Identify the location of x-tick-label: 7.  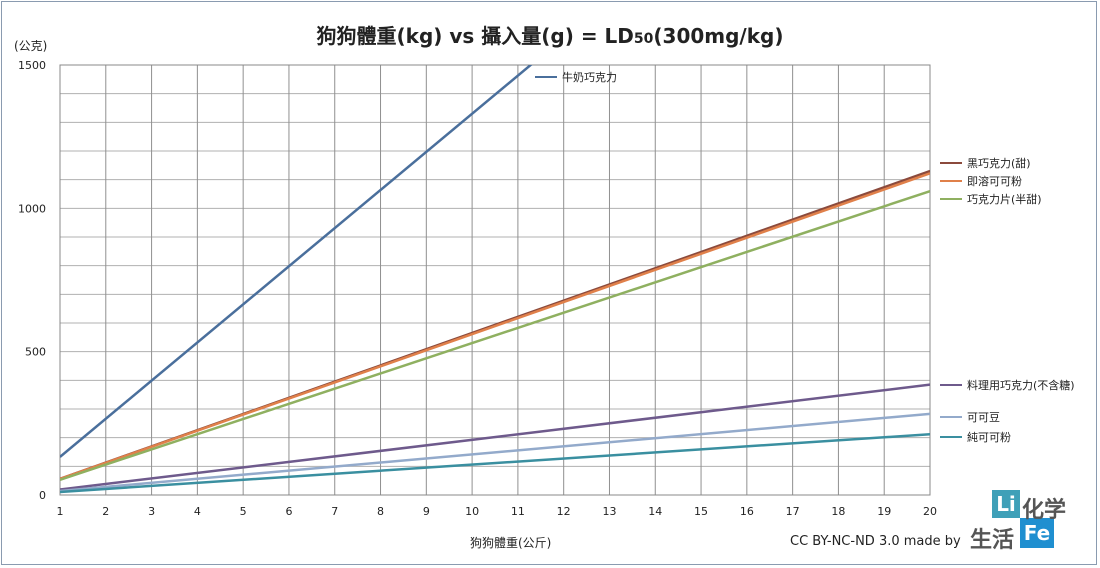
(334, 511).